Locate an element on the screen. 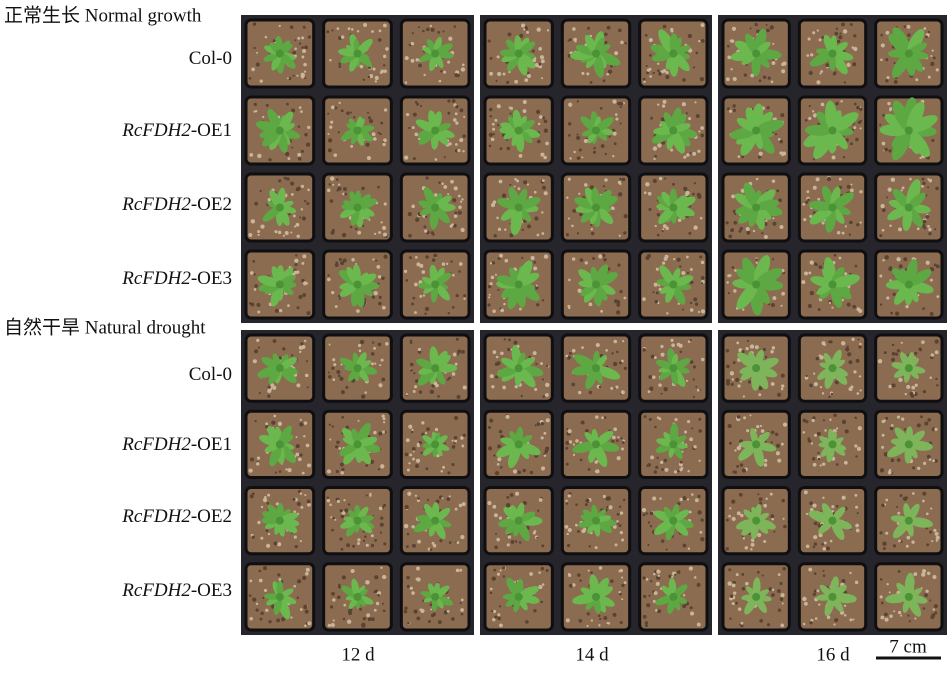  section-title: 自然干旱 Natural drought is located at coordinates (105, 327).